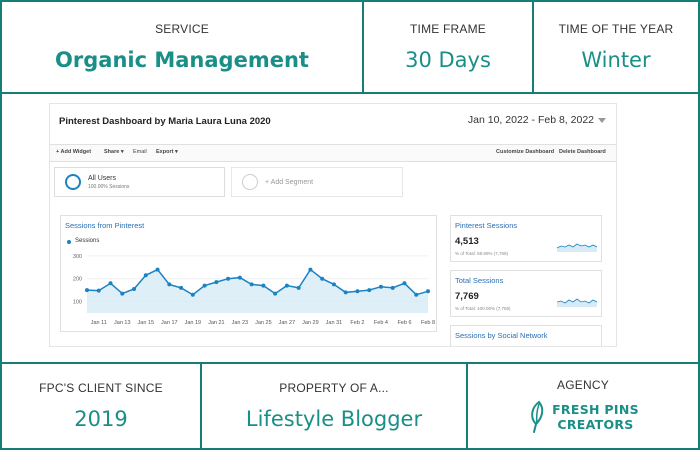 The height and width of the screenshot is (450, 700). I want to click on segment-sub: 100.00% Sessions, so click(109, 187).